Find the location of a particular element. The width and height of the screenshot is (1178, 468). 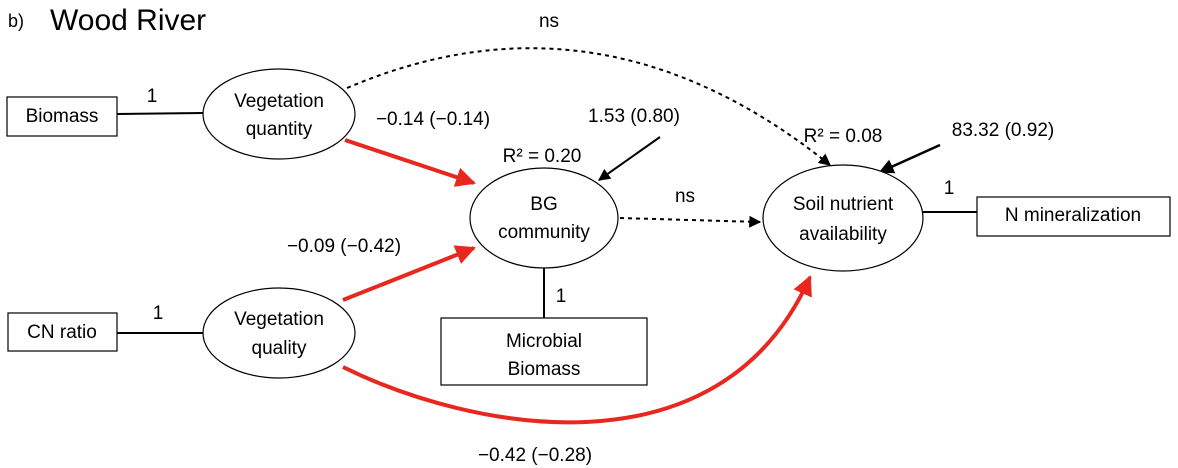

edge-label: −0.42 (−0.28) is located at coordinates (535, 455).